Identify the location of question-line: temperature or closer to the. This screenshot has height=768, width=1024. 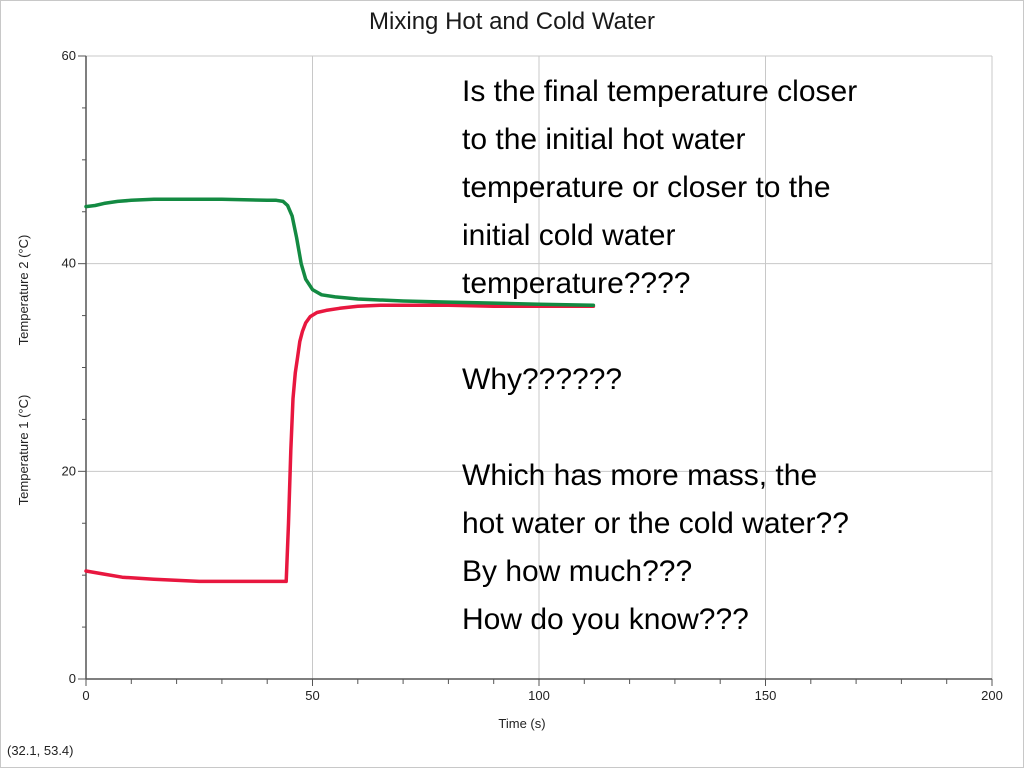
(646, 187).